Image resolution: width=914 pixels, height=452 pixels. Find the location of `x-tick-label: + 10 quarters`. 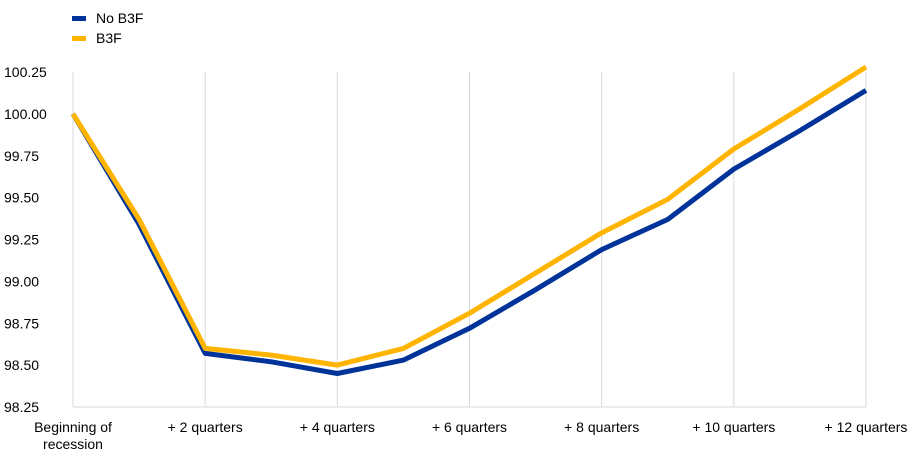

x-tick-label: + 10 quarters is located at coordinates (733, 427).